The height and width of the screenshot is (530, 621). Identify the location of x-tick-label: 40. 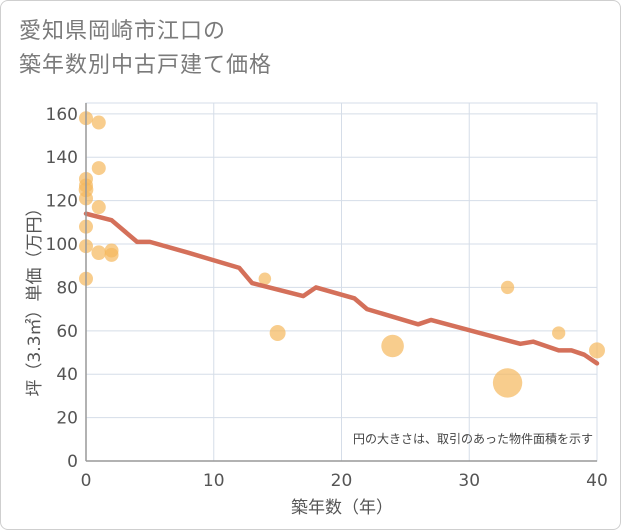
(597, 481).